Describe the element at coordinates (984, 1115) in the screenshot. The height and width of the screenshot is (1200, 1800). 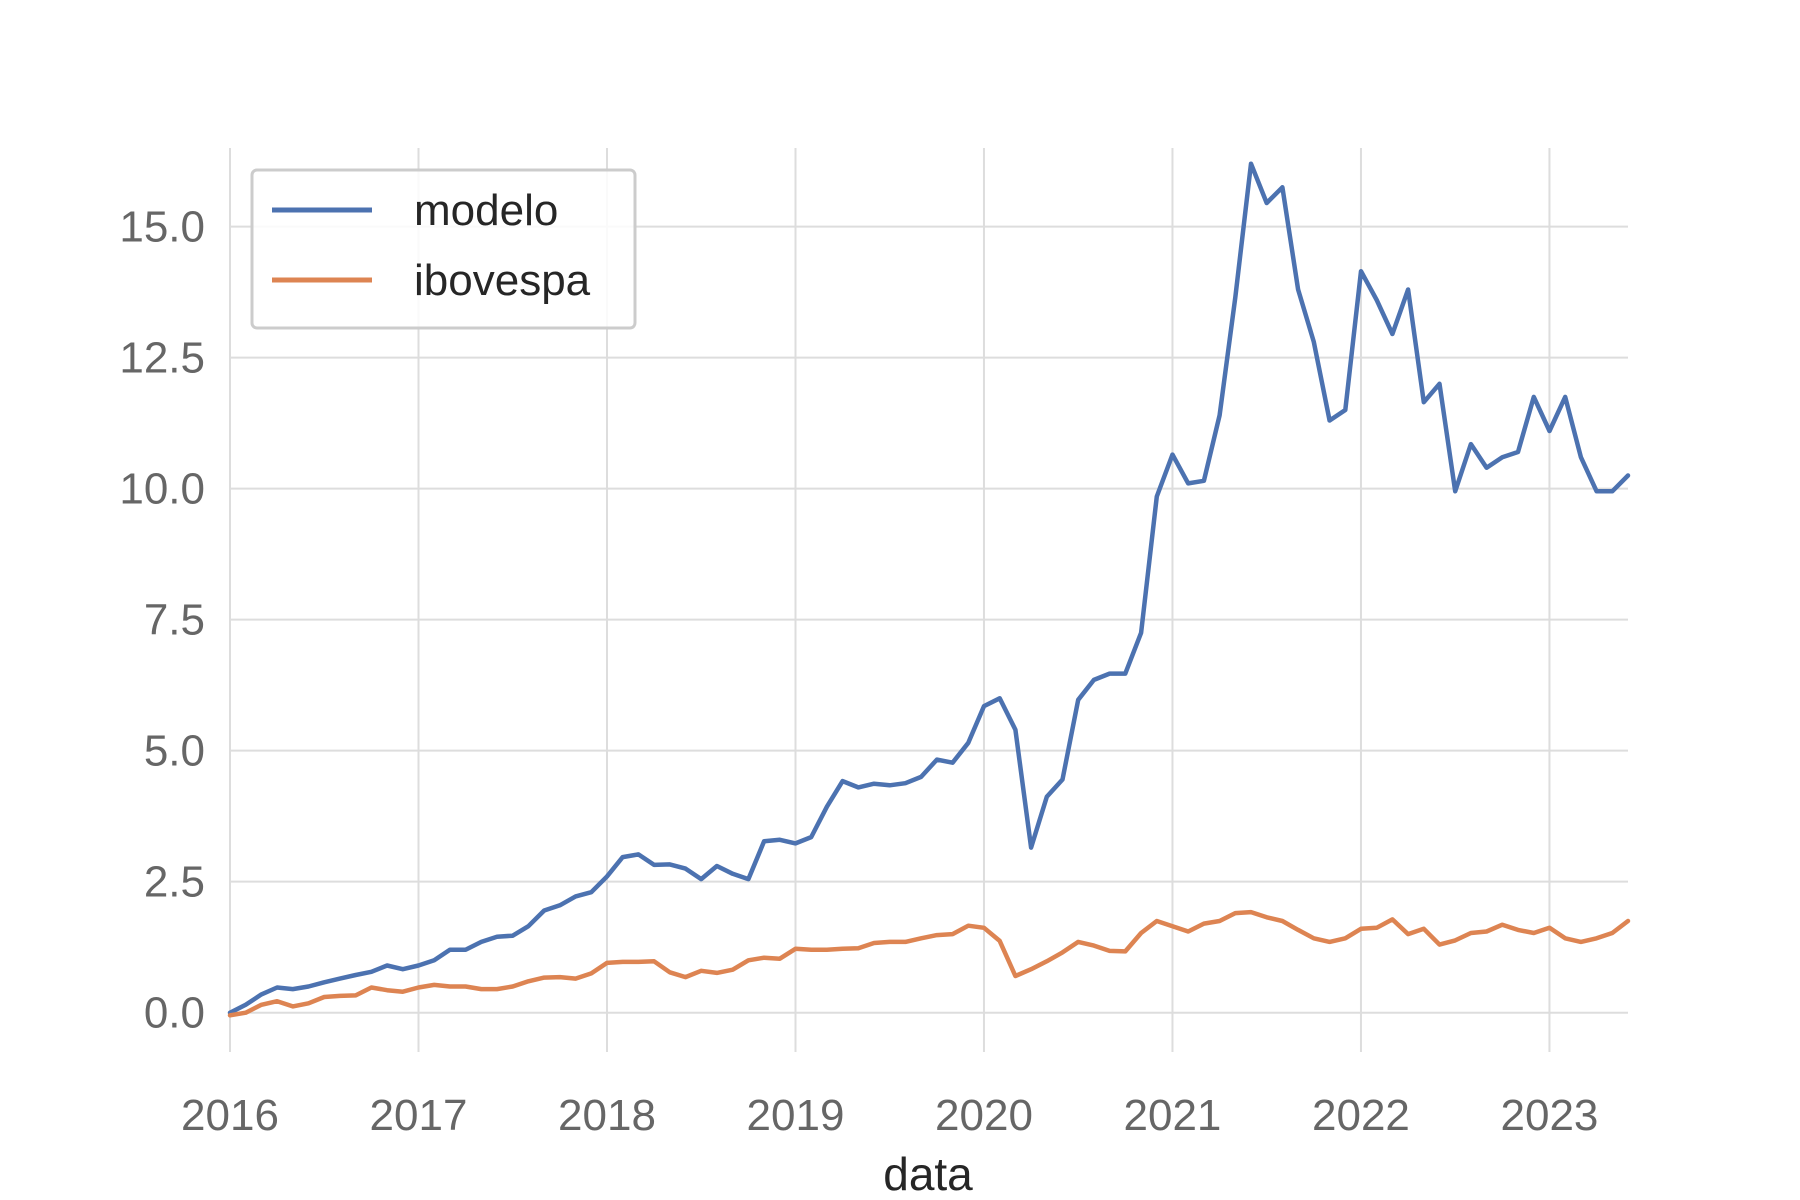
I see `x-tick-label: 2020` at that location.